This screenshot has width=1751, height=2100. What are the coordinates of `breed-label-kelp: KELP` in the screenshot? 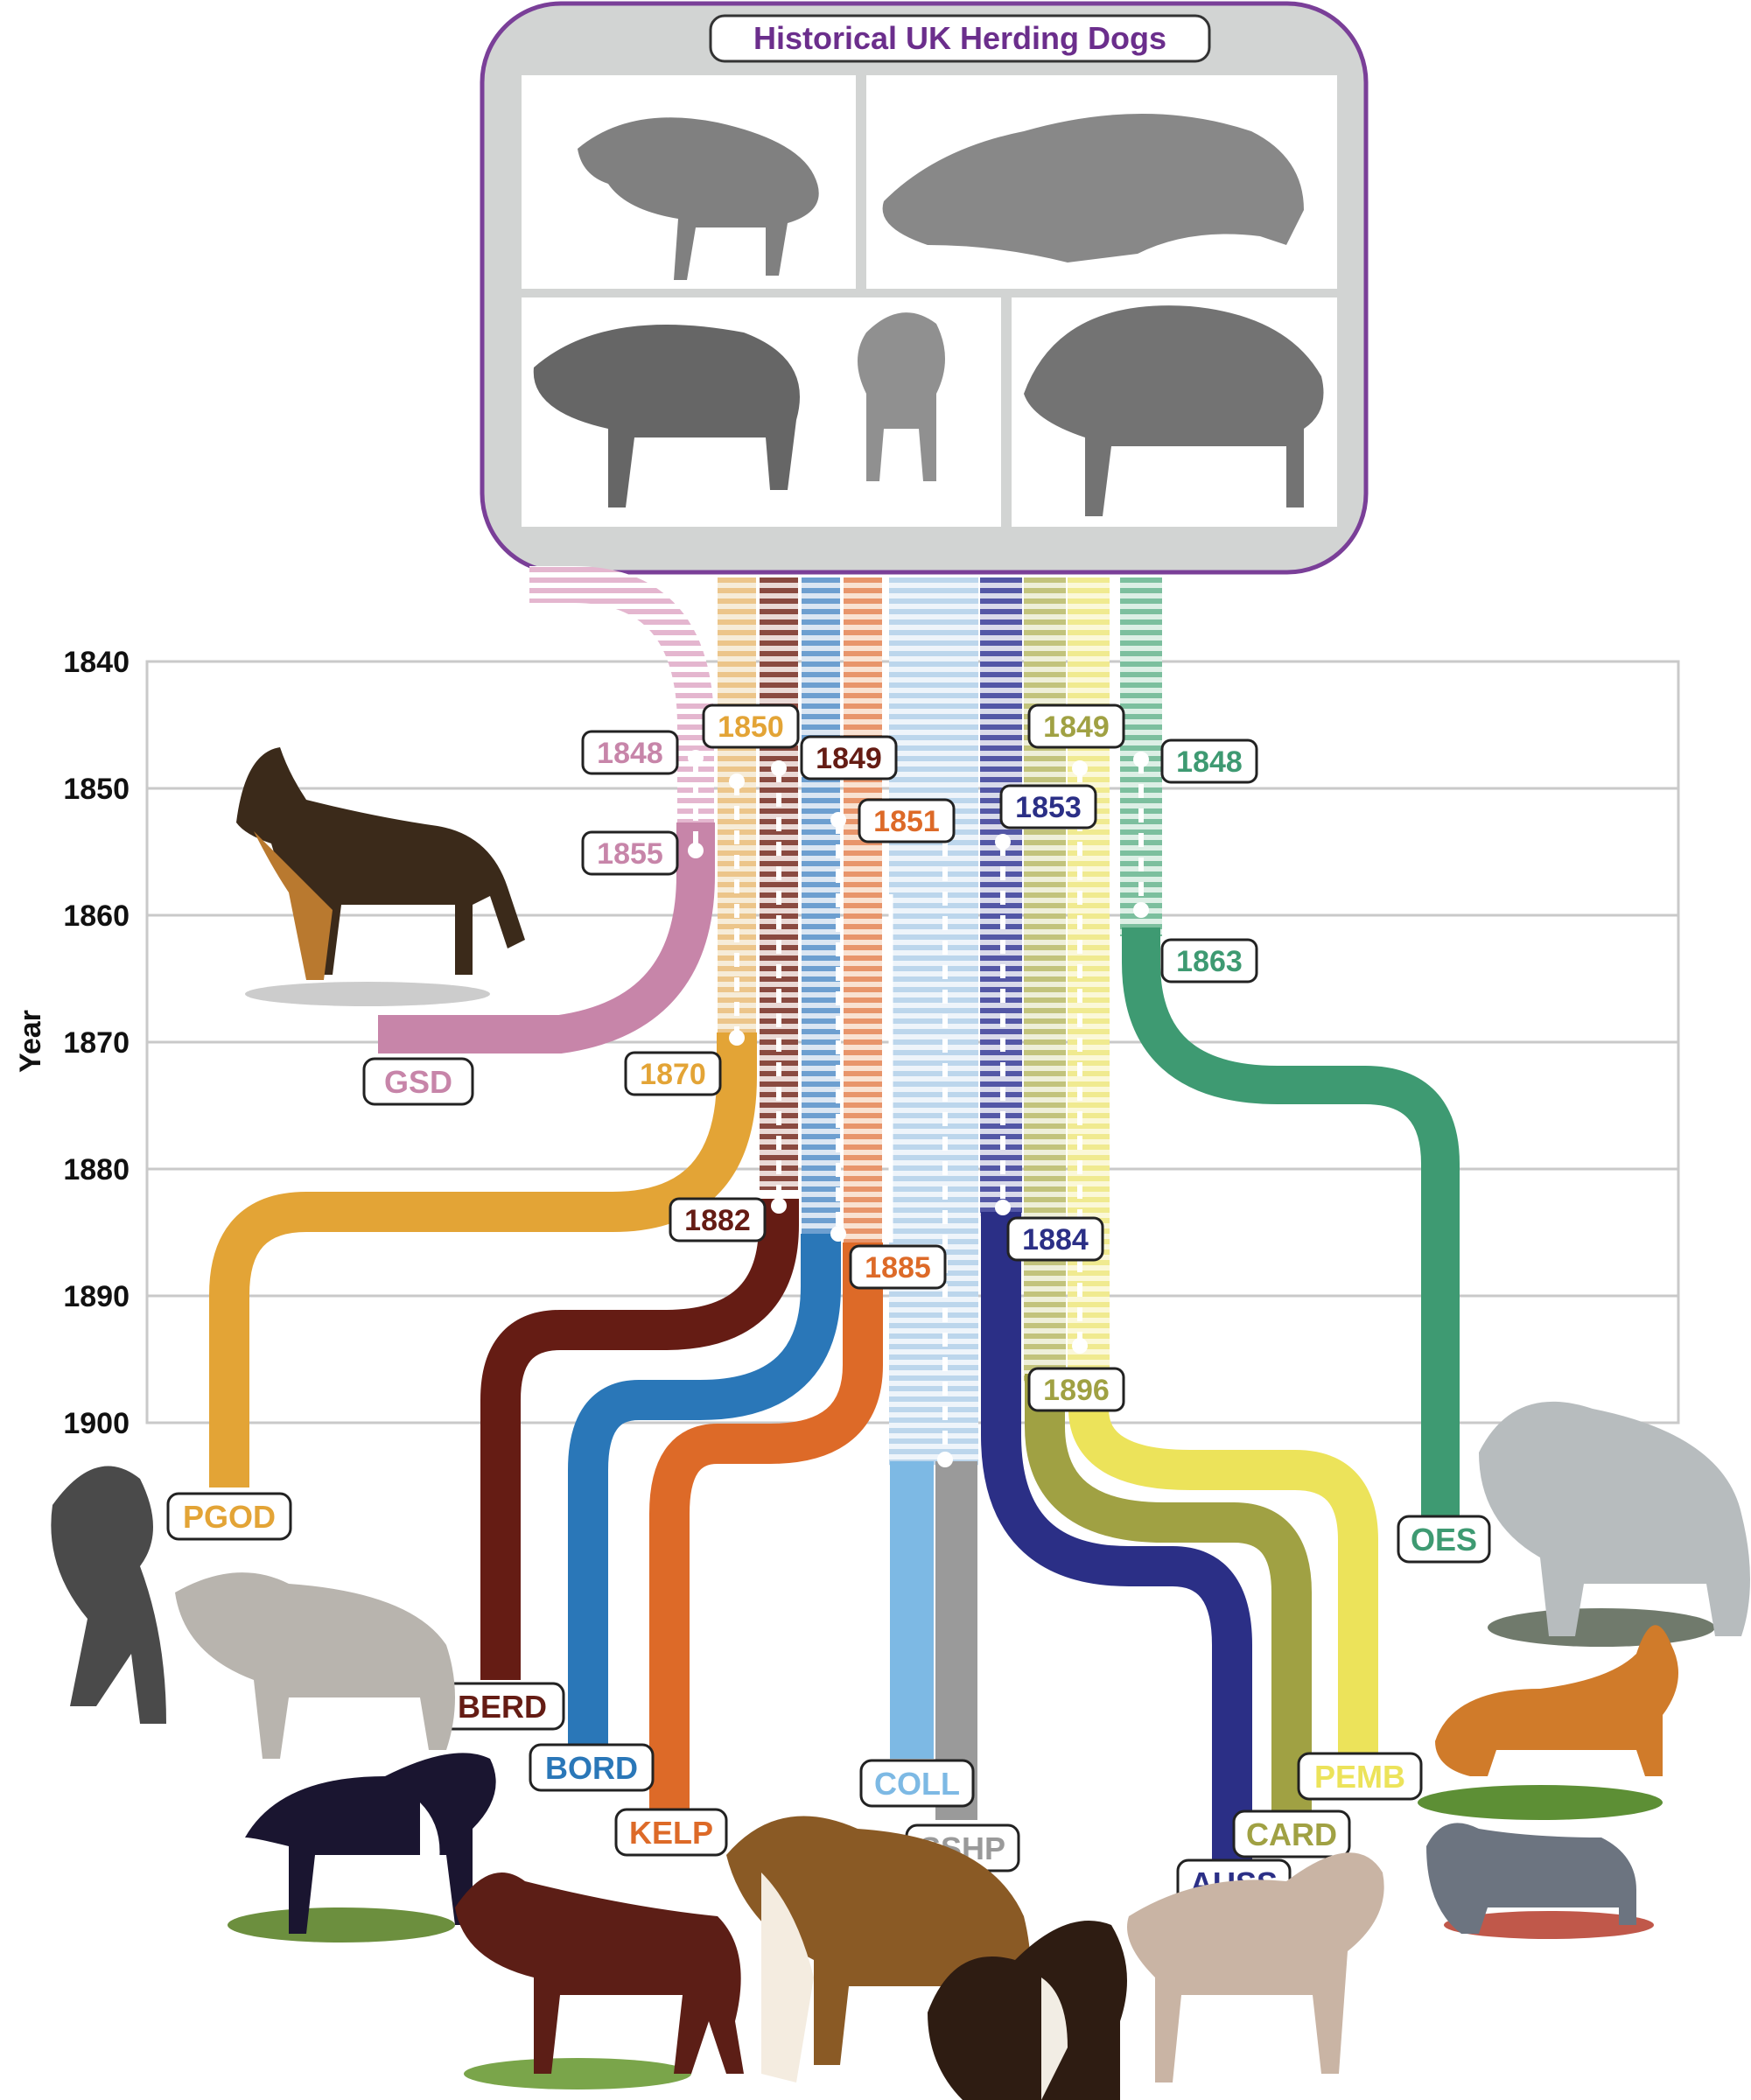 It's located at (671, 1832).